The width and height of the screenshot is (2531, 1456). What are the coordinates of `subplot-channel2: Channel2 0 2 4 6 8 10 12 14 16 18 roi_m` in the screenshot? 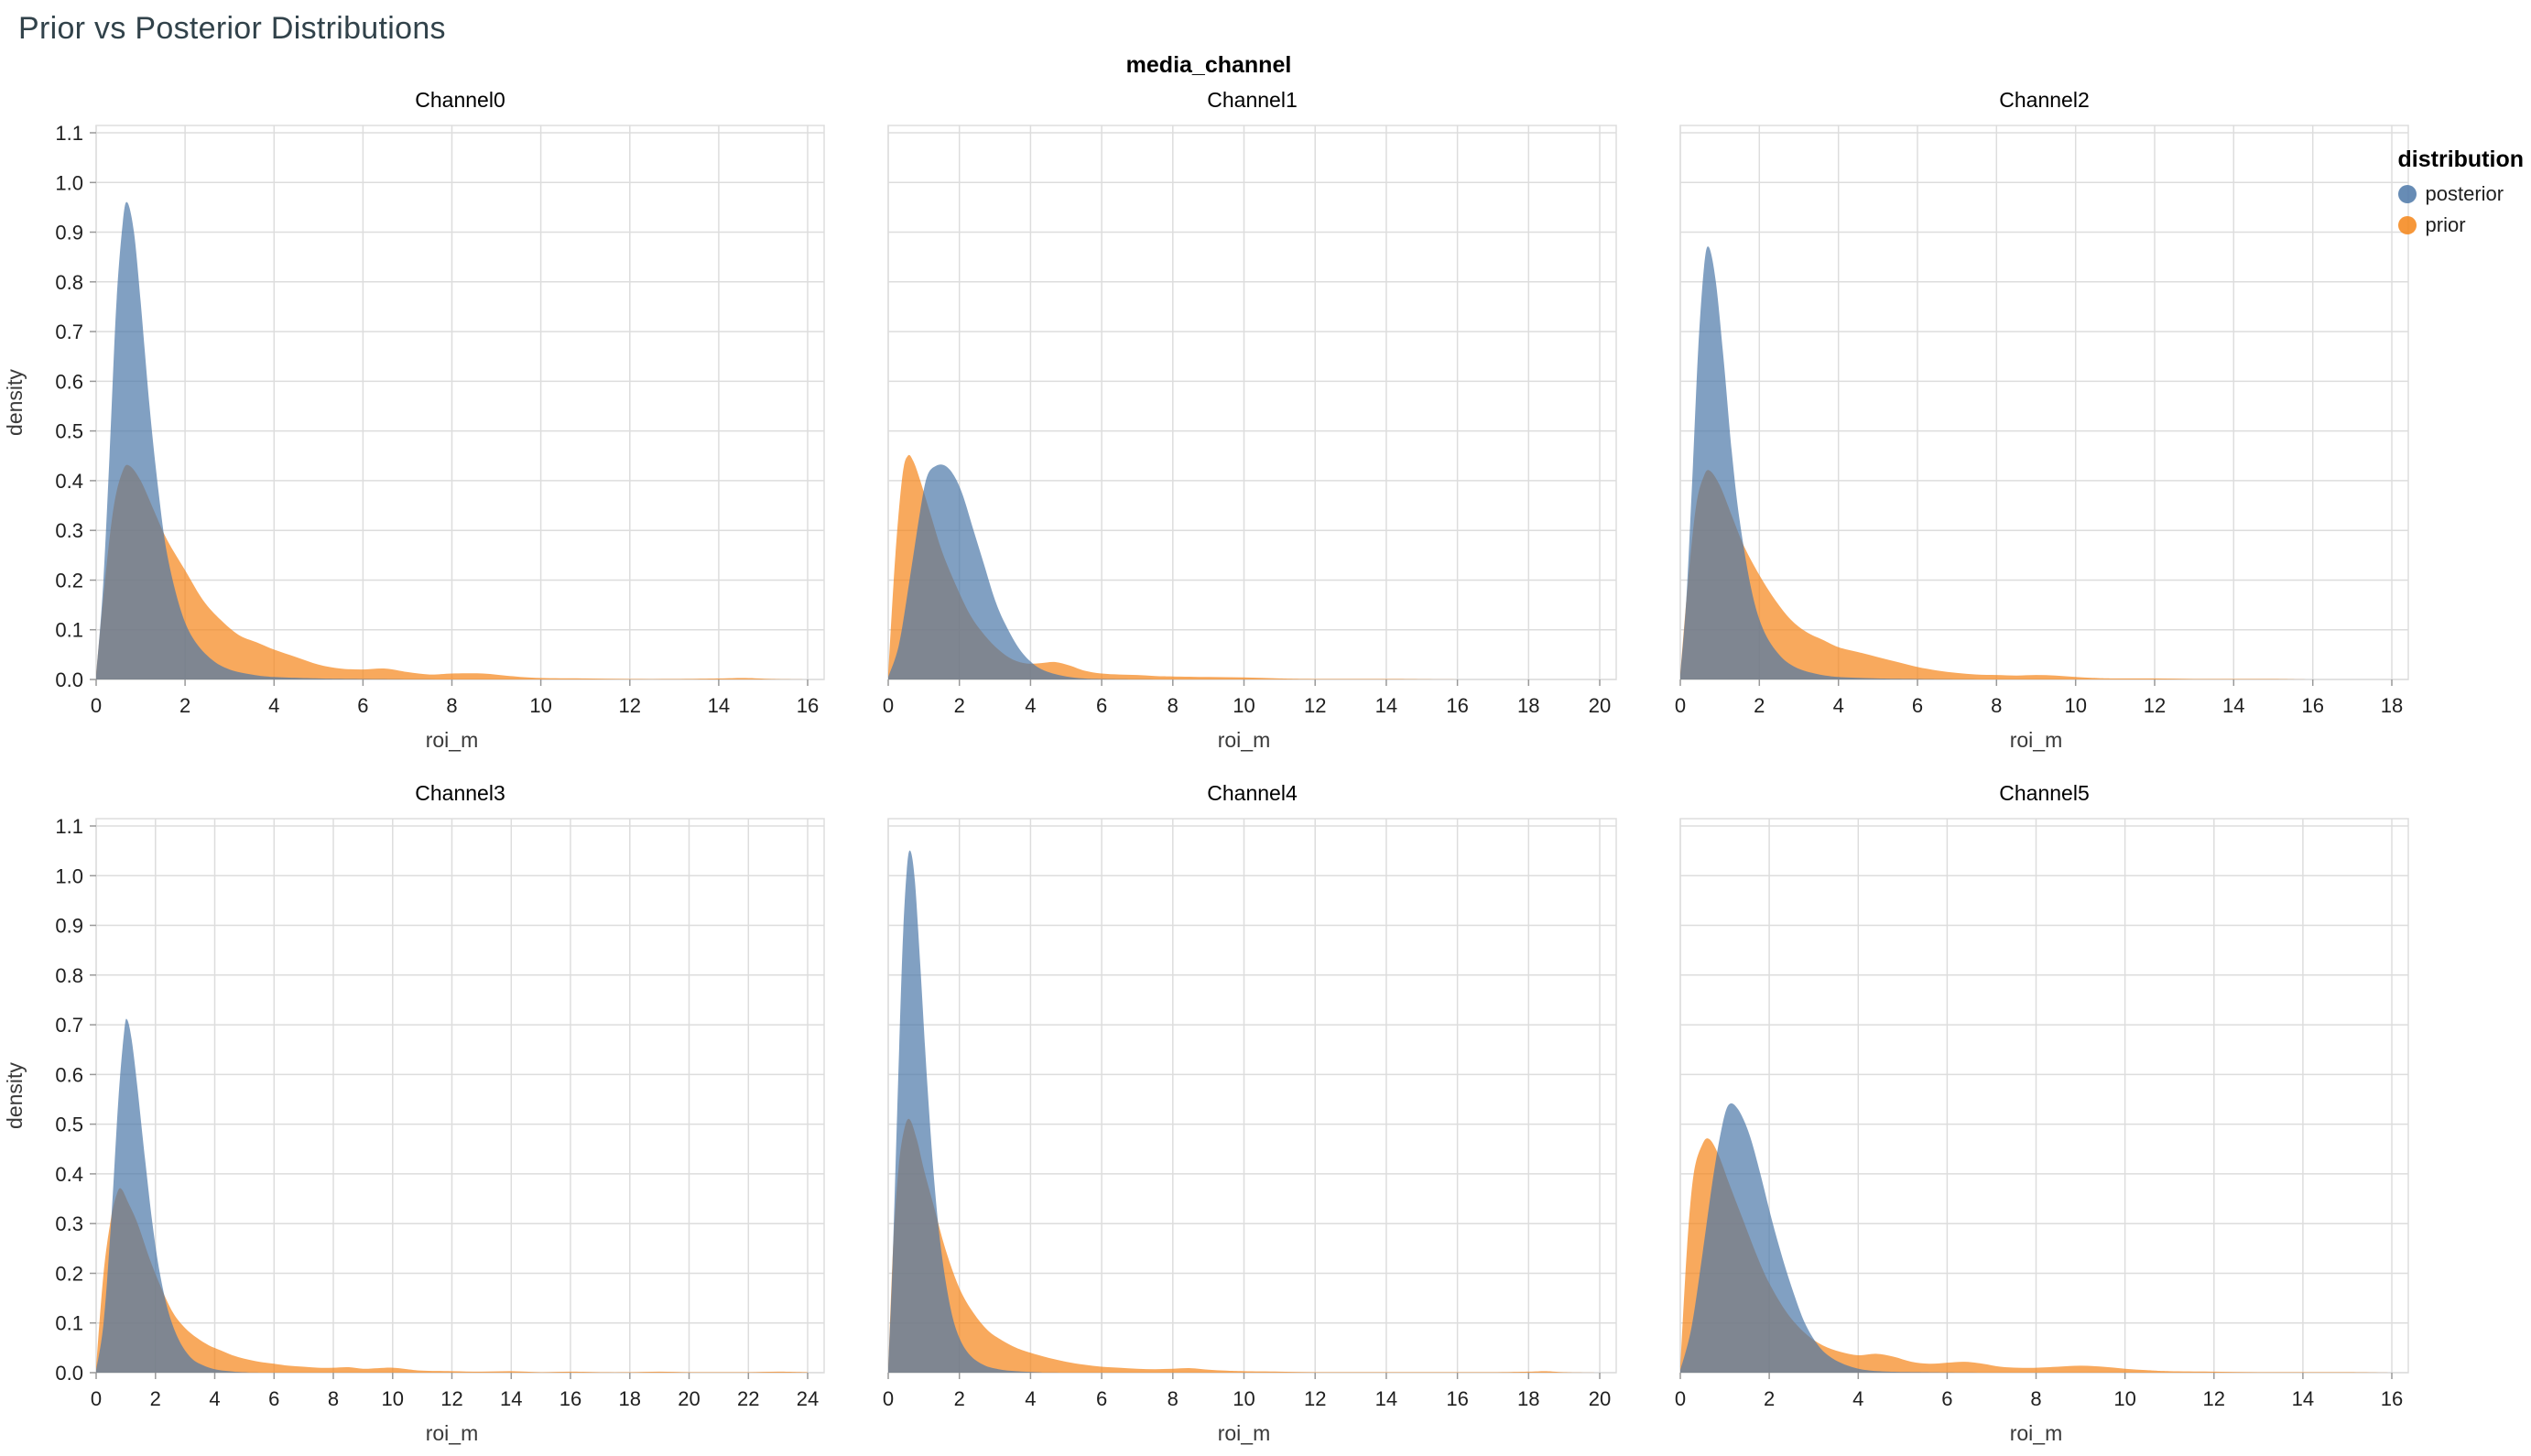 It's located at (2021, 423).